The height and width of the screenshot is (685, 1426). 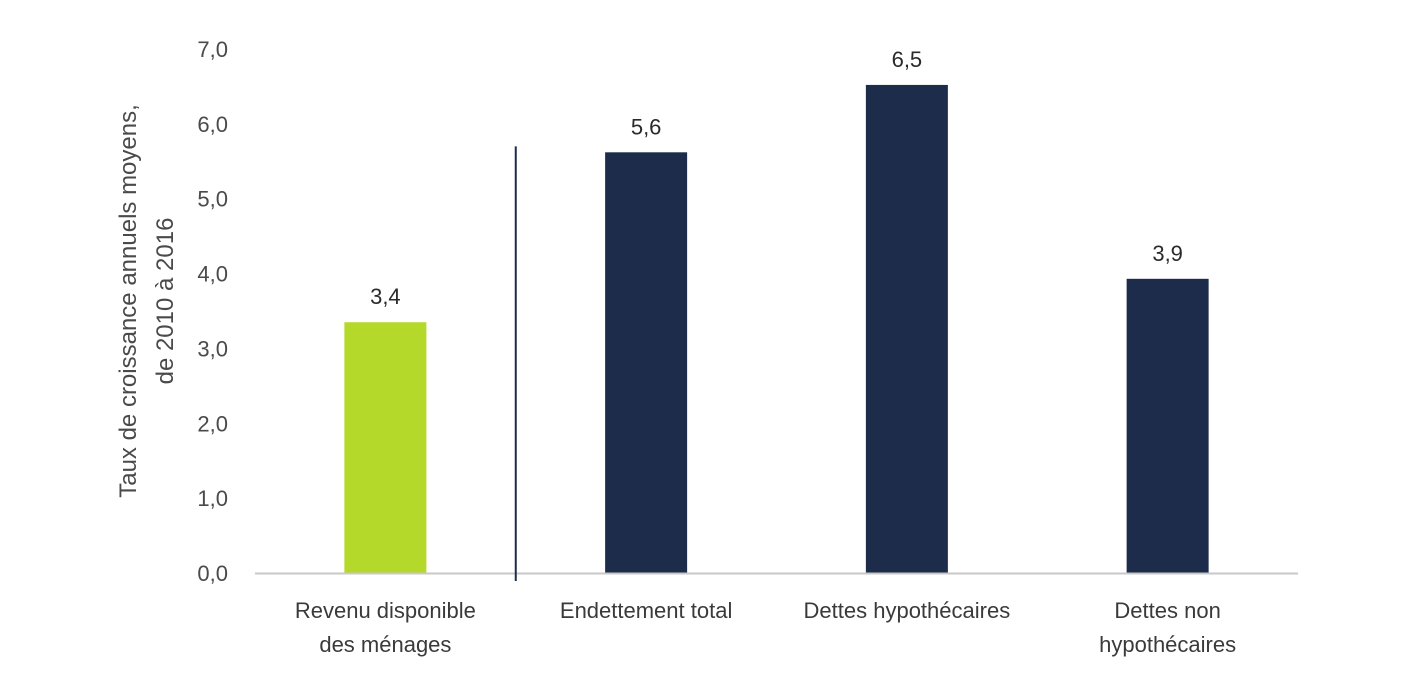 I want to click on category-label: Endettement total, so click(x=646, y=610).